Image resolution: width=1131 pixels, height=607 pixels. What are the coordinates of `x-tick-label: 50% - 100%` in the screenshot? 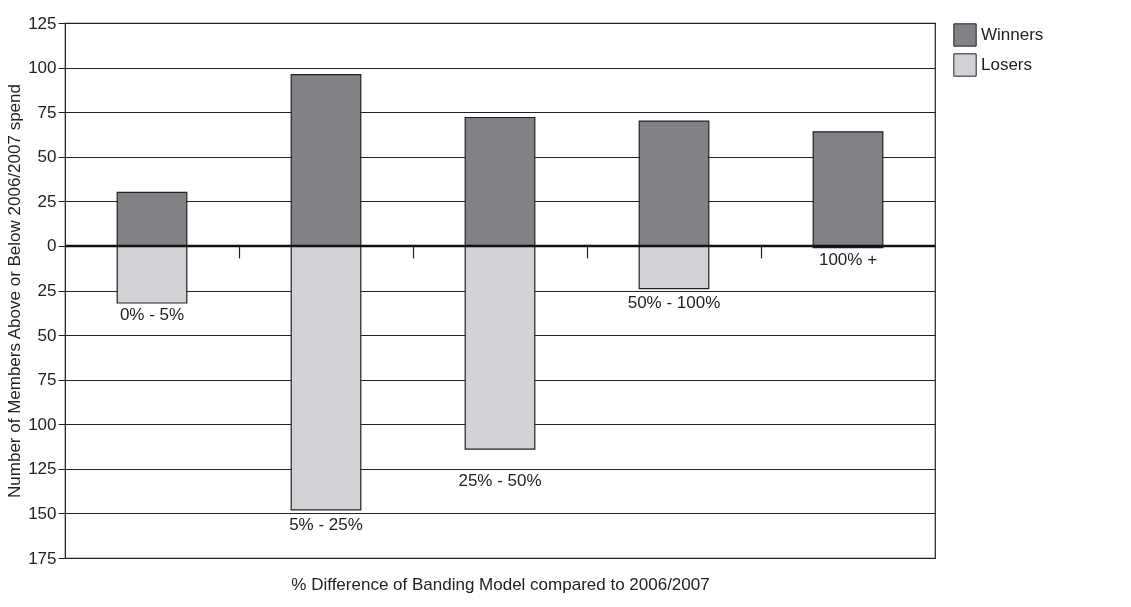 It's located at (674, 302).